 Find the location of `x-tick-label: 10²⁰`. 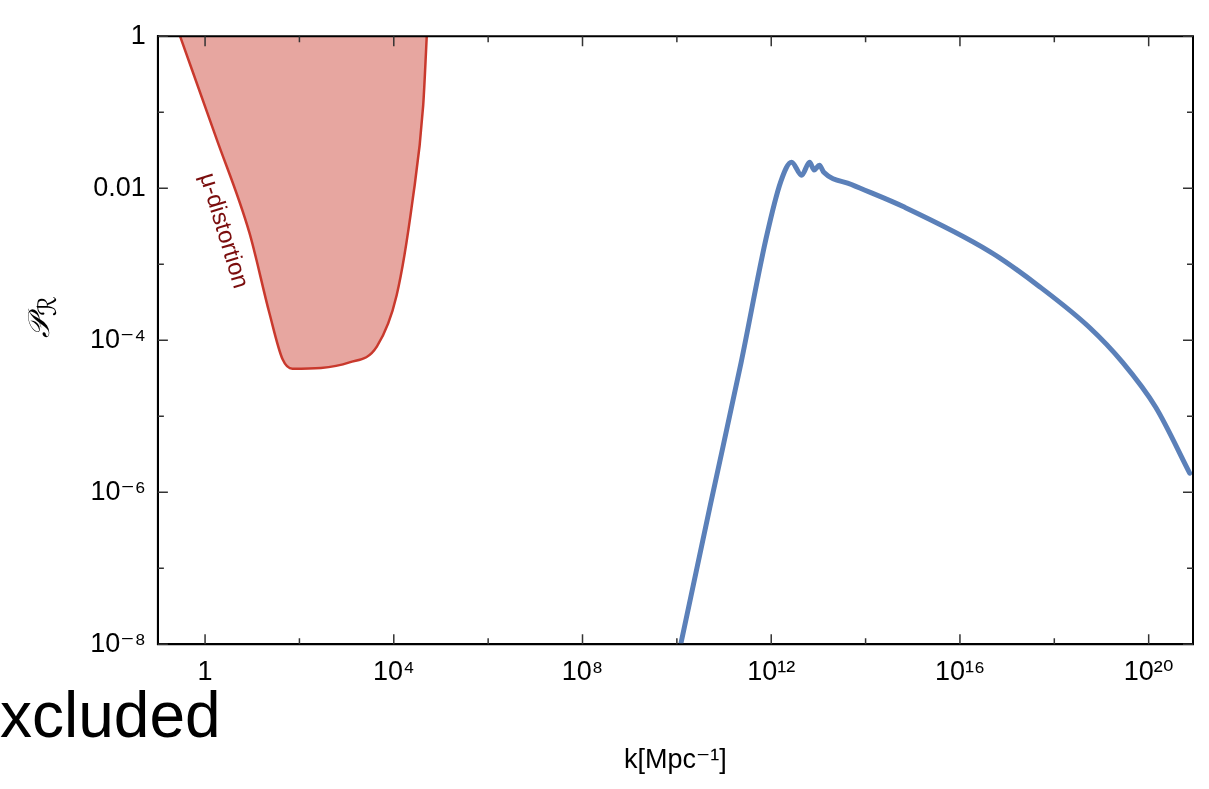

x-tick-label: 10²⁰ is located at coordinates (1148, 670).